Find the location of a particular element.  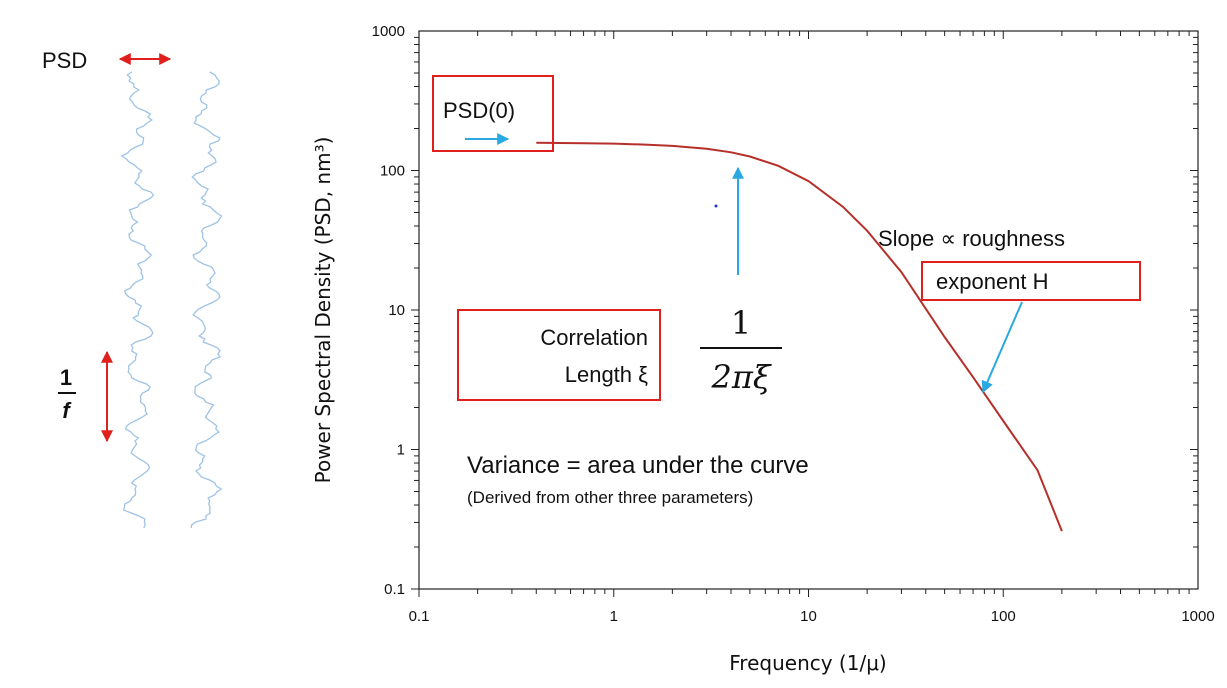

one-over-f-denominator: f is located at coordinates (67, 410).